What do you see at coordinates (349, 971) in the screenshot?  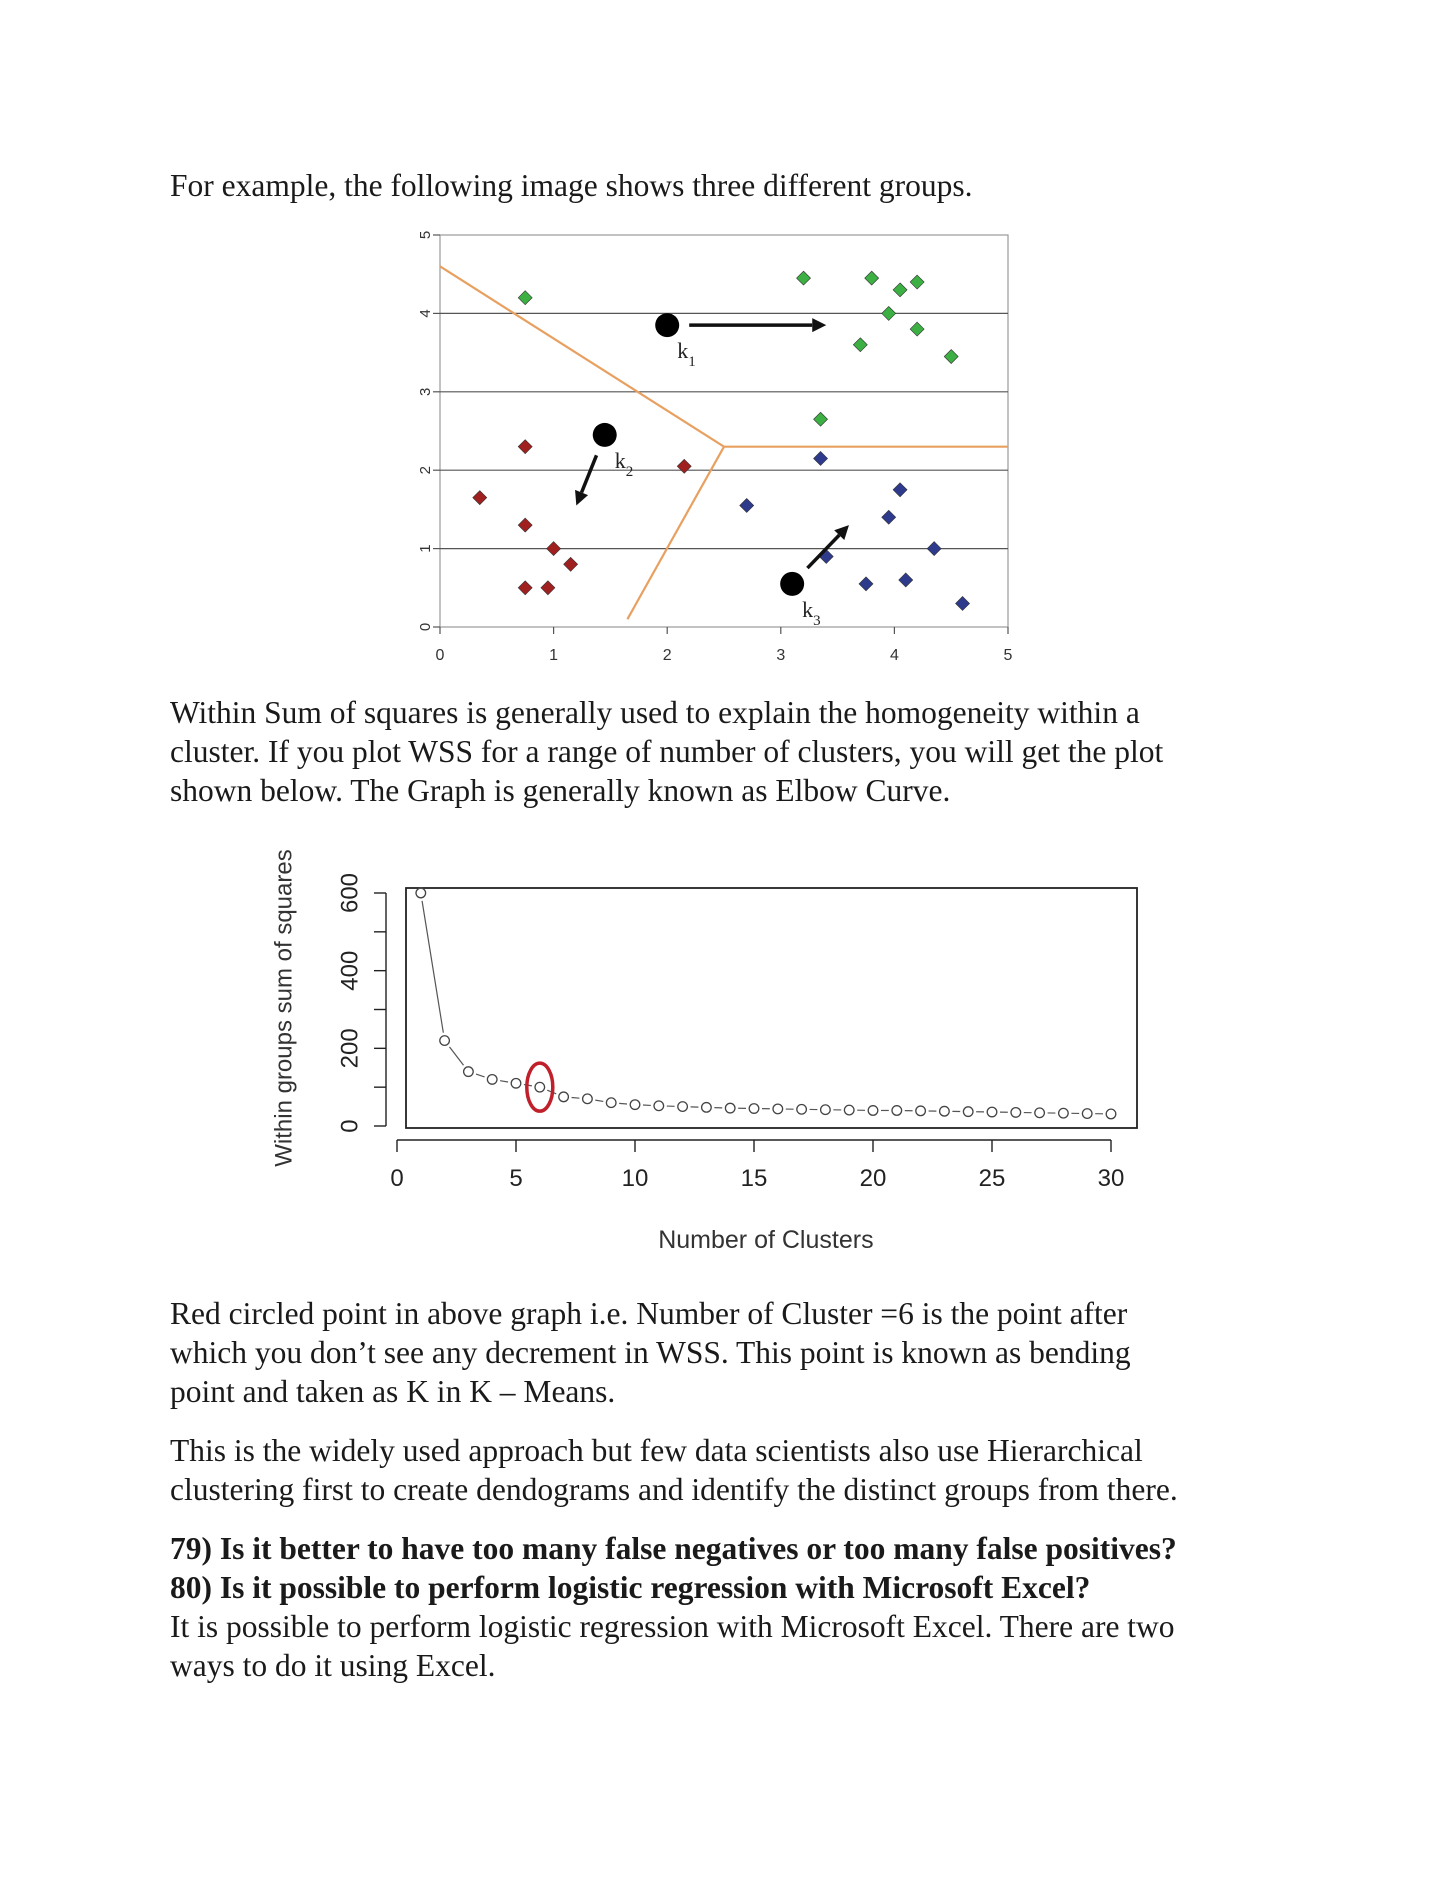 I see `y-tick-label: 400` at bounding box center [349, 971].